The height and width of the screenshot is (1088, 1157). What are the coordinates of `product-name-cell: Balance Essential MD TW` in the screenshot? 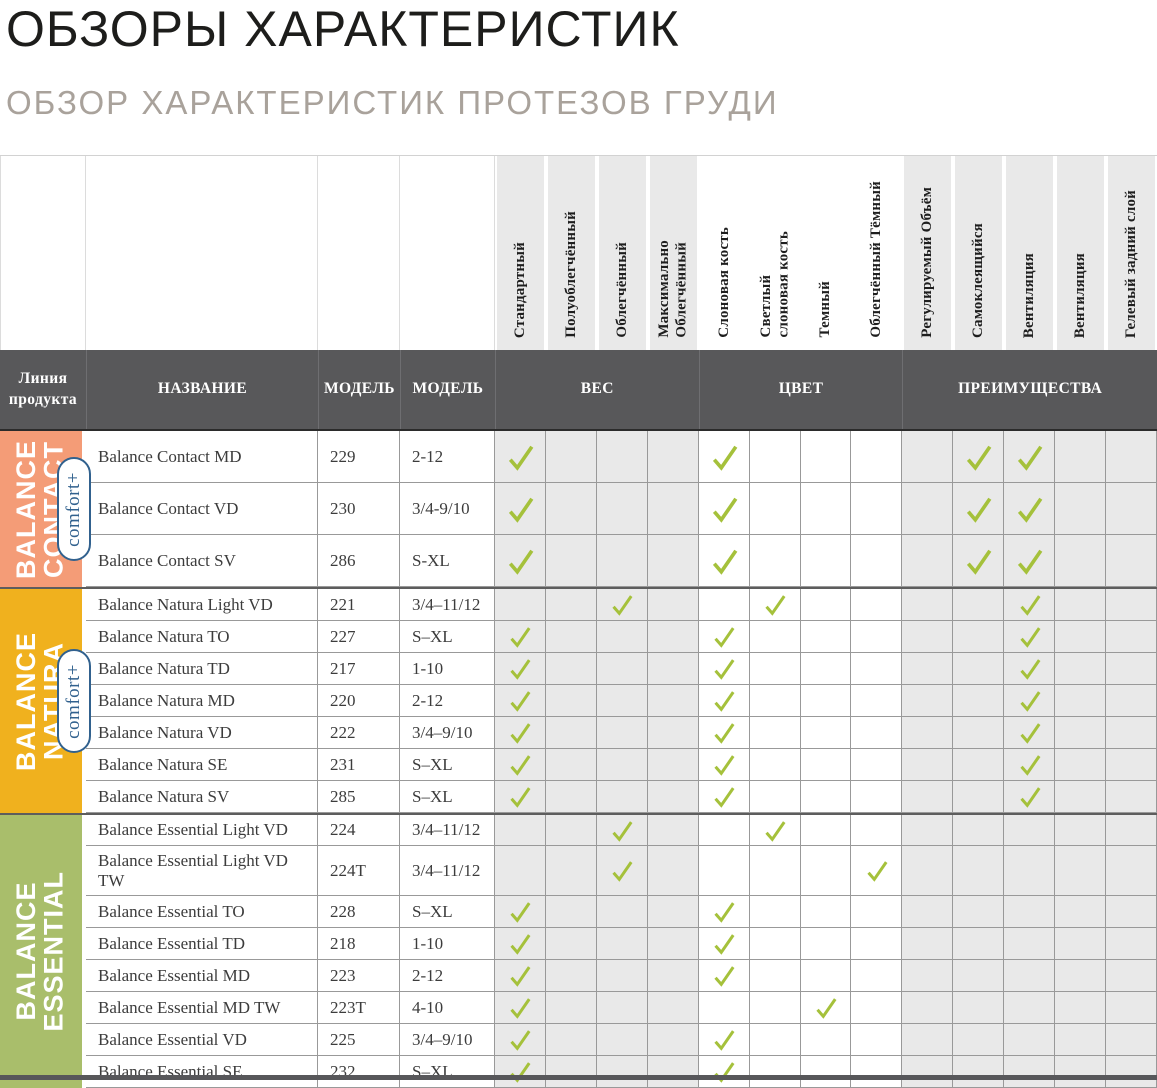 It's located at (202, 1008).